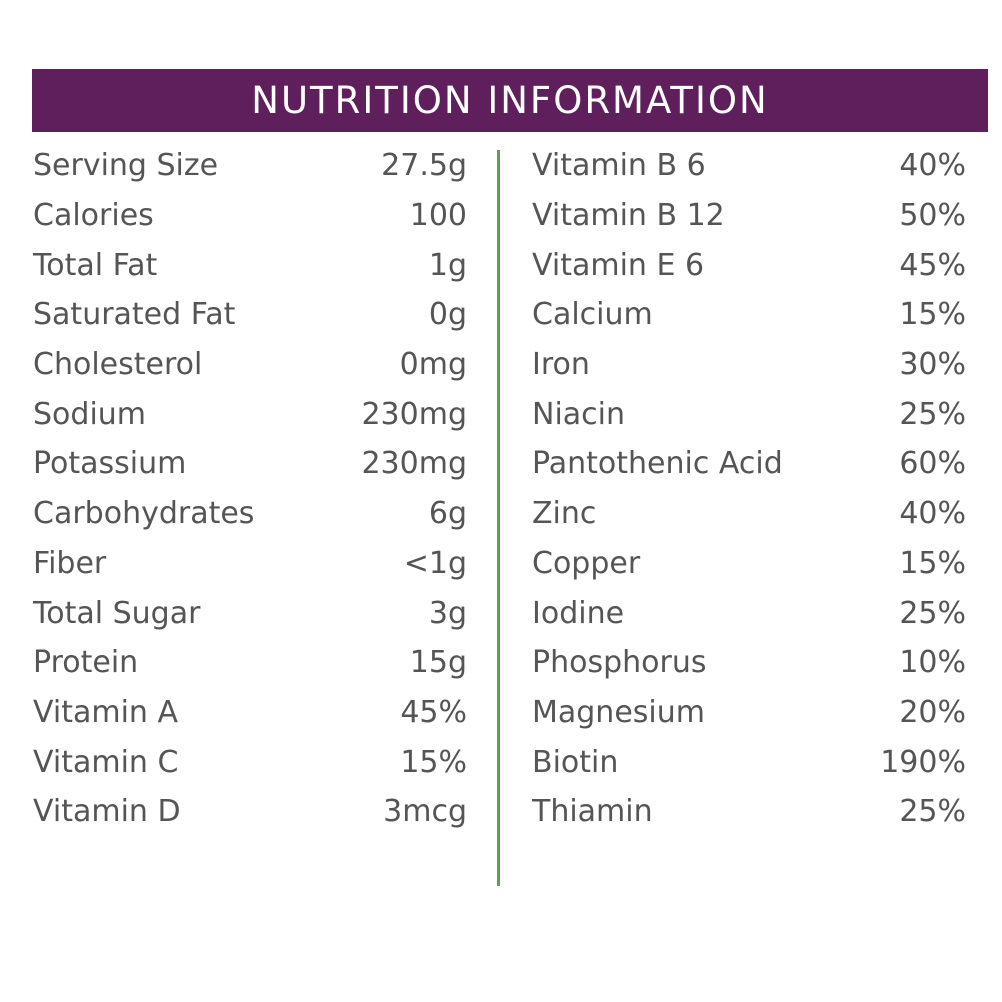  Describe the element at coordinates (90, 414) in the screenshot. I see `nutrient-label: Sodium` at that location.